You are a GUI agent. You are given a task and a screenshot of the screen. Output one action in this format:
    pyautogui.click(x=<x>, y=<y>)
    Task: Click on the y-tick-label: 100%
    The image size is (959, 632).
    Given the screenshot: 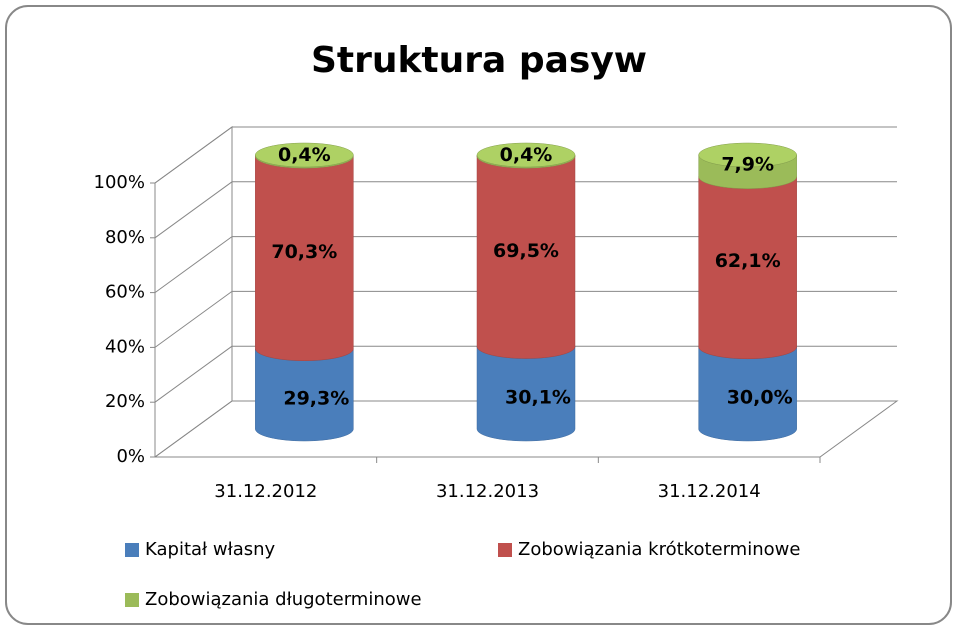 What is the action you would take?
    pyautogui.click(x=119, y=182)
    